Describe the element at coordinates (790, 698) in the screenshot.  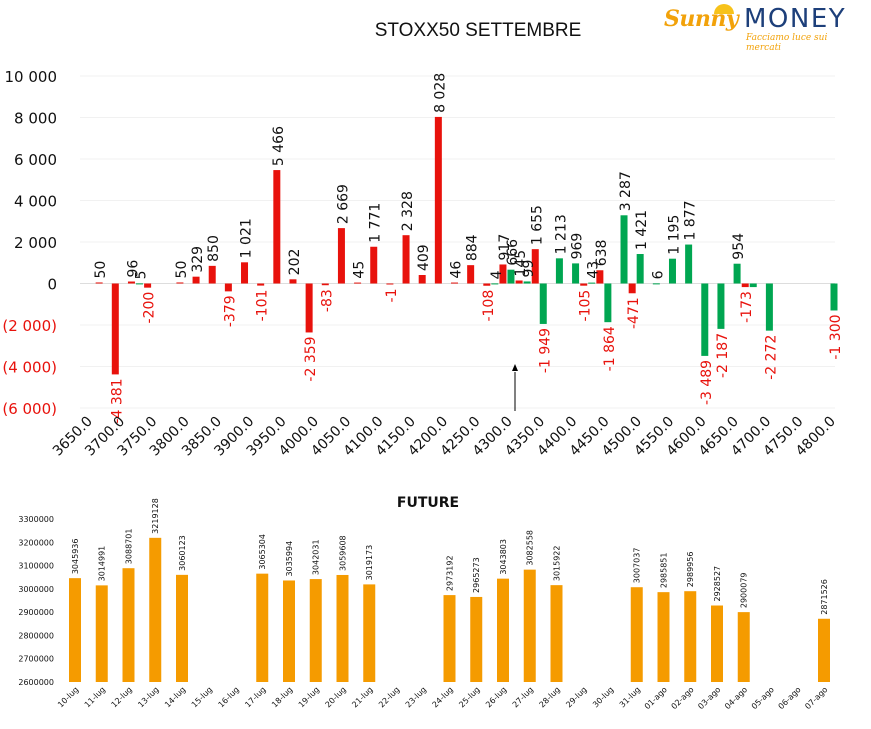
I see `future-x-tick-label: 06-ago` at that location.